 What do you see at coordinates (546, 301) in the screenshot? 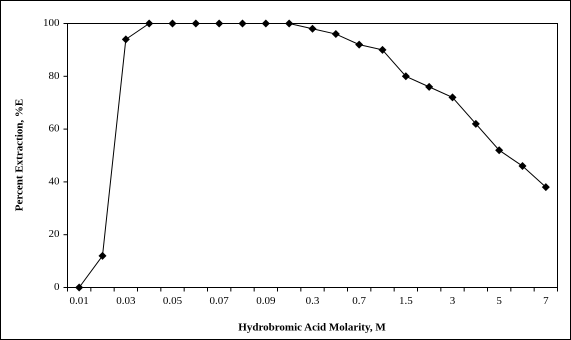
I see `x-tick-label: 7` at bounding box center [546, 301].